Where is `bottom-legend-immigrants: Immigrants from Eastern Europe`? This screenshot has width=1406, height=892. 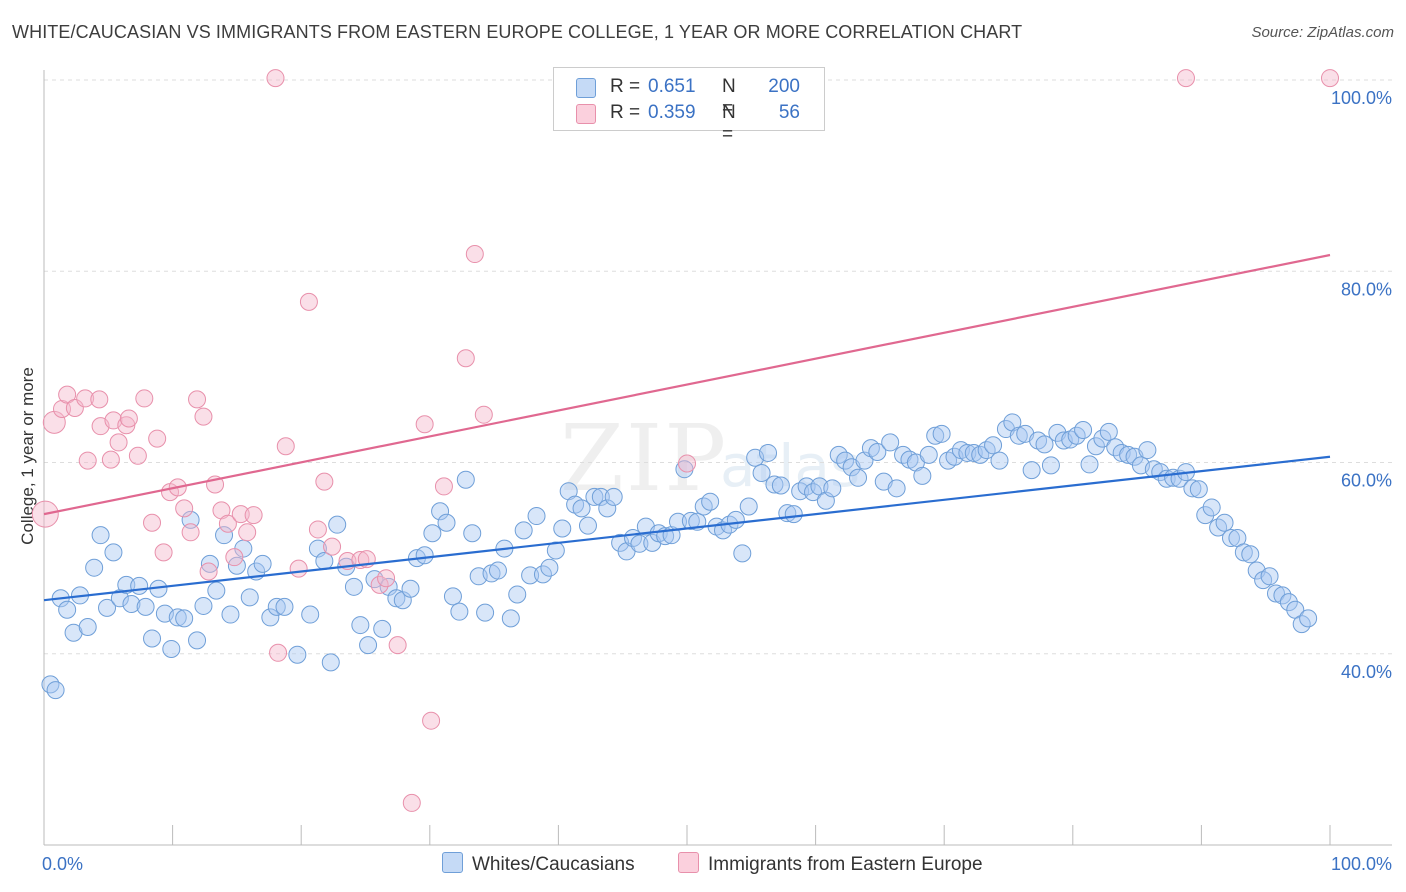 bottom-legend-immigrants: Immigrants from Eastern Europe is located at coordinates (830, 864).